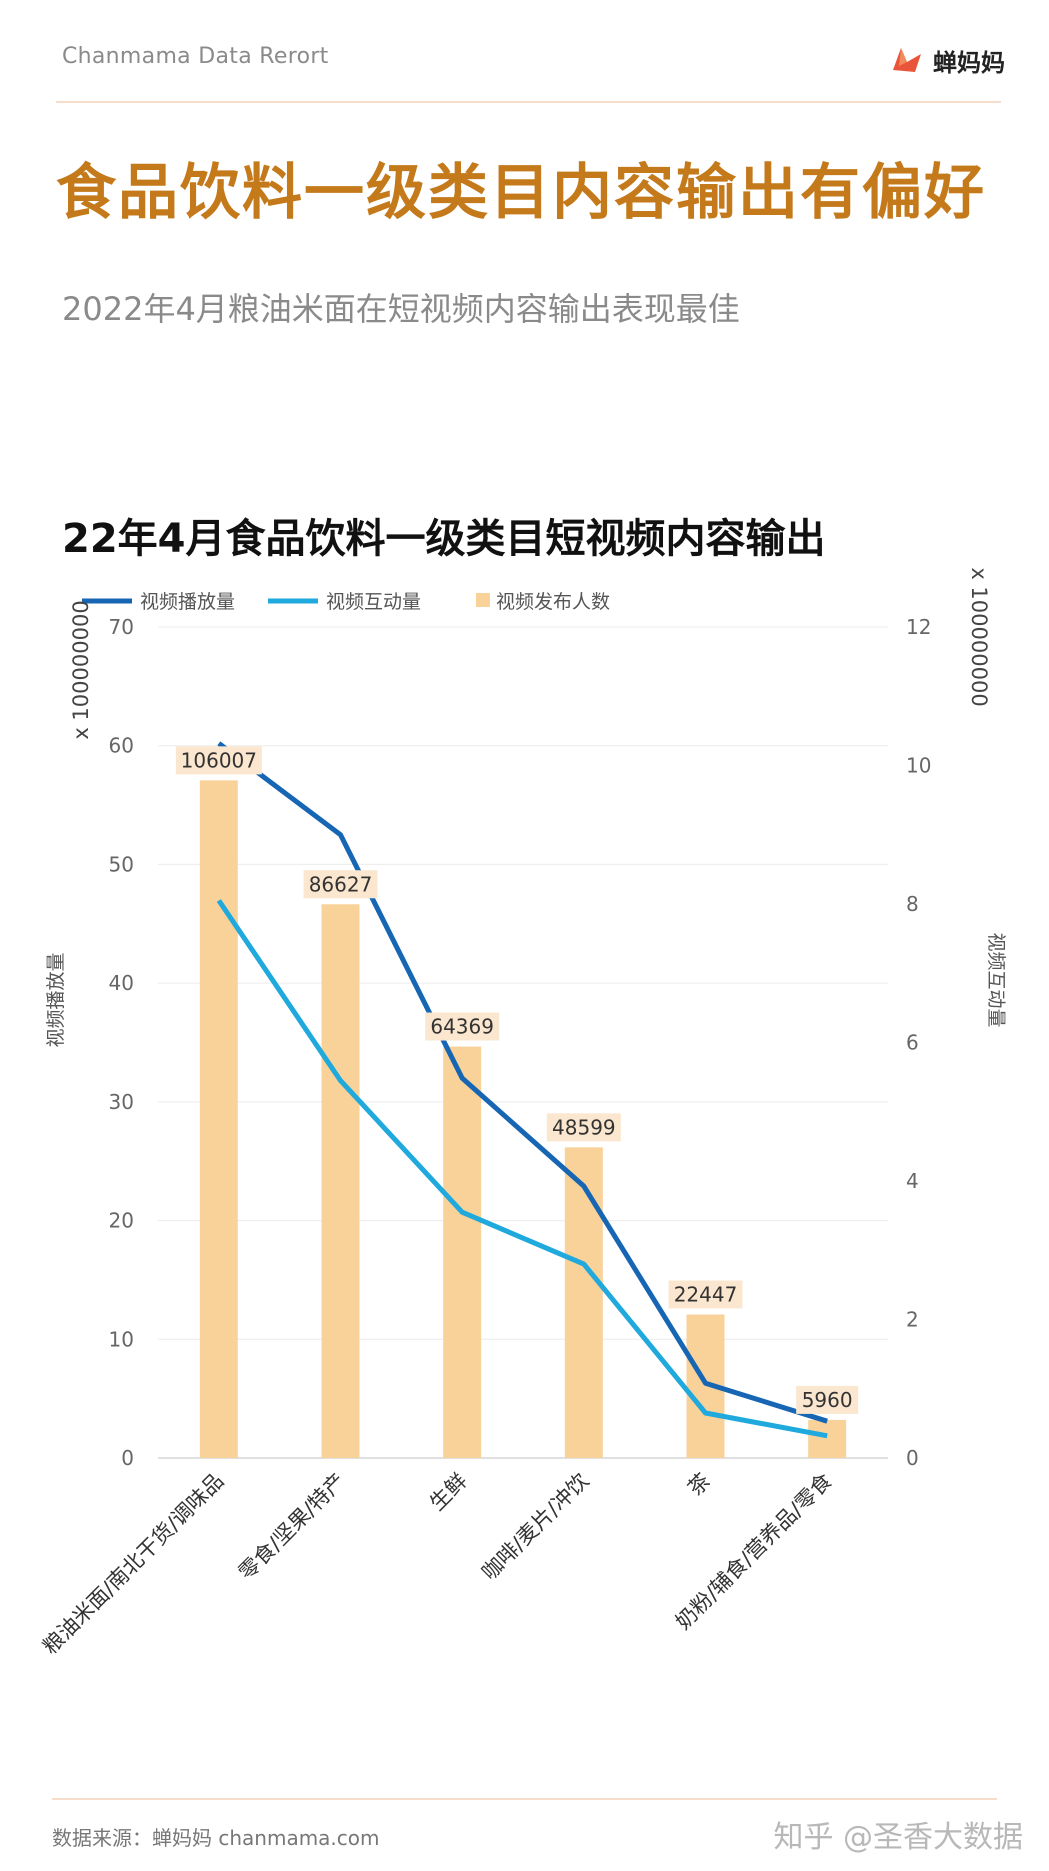 Image resolution: width=1049 pixels, height=1871 pixels. Describe the element at coordinates (912, 1320) in the screenshot. I see `y2-tick-label: 2` at that location.